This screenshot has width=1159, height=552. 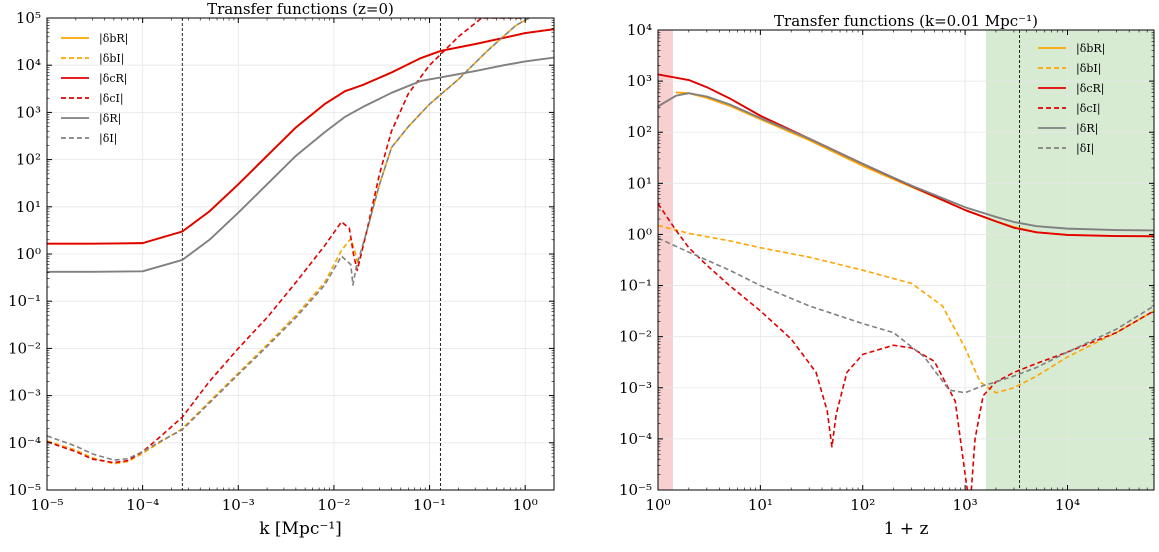 I want to click on x-axis-label: k [Mpc⁻¹], so click(x=300, y=529).